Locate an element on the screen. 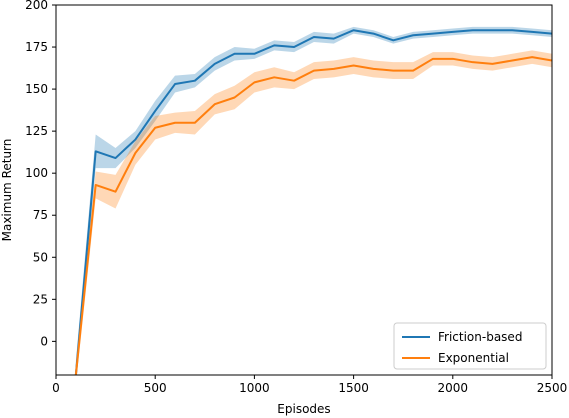  y-tick-label: 75 is located at coordinates (40, 215).